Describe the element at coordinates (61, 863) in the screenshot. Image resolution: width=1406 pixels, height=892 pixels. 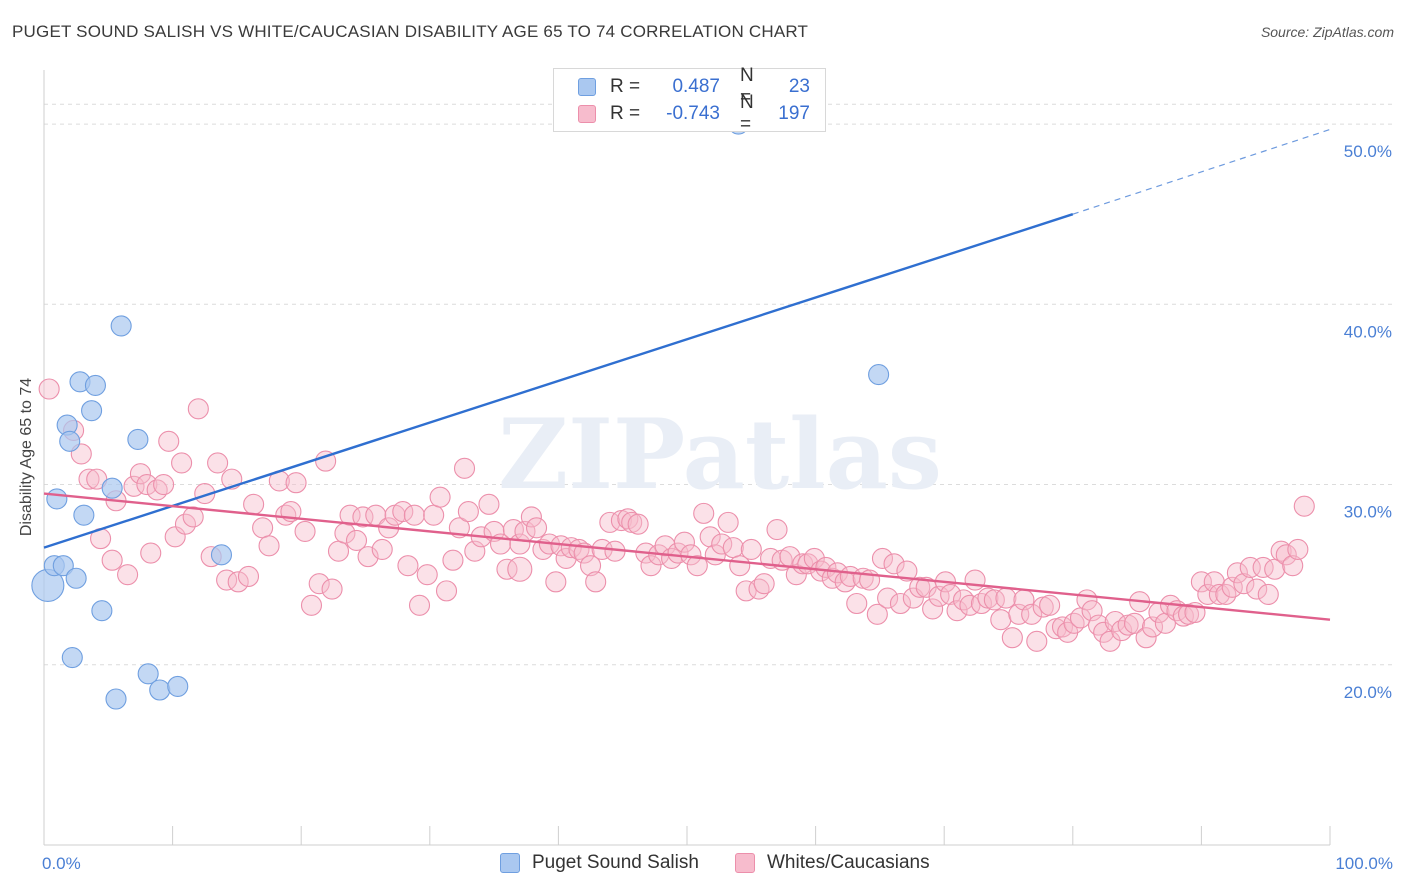
I see `x-tick-label-min: 0.0%` at that location.